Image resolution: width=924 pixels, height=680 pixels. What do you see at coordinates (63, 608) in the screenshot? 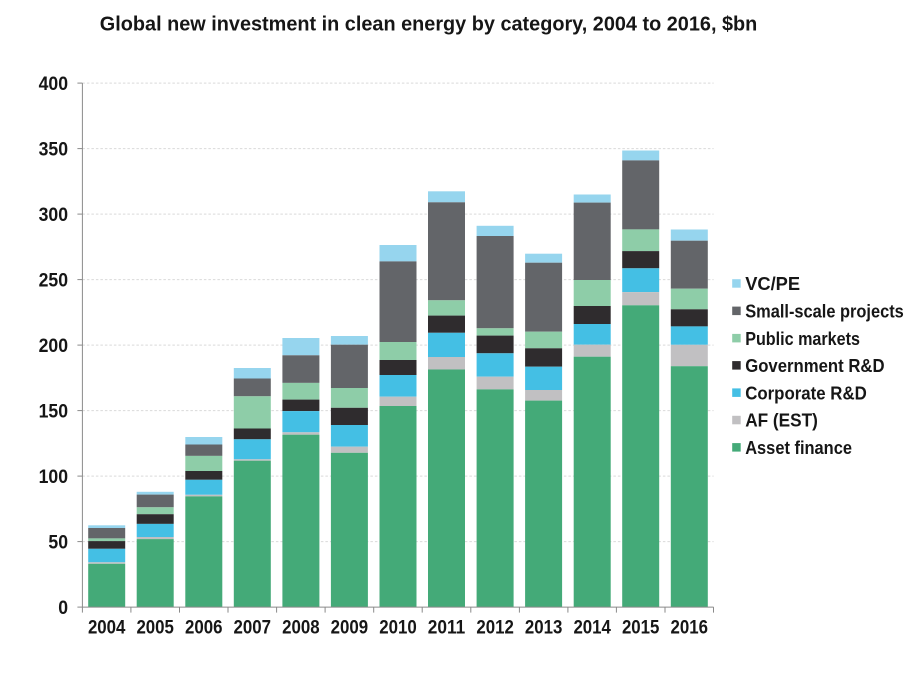
I see `svg-text: 0` at bounding box center [63, 608].